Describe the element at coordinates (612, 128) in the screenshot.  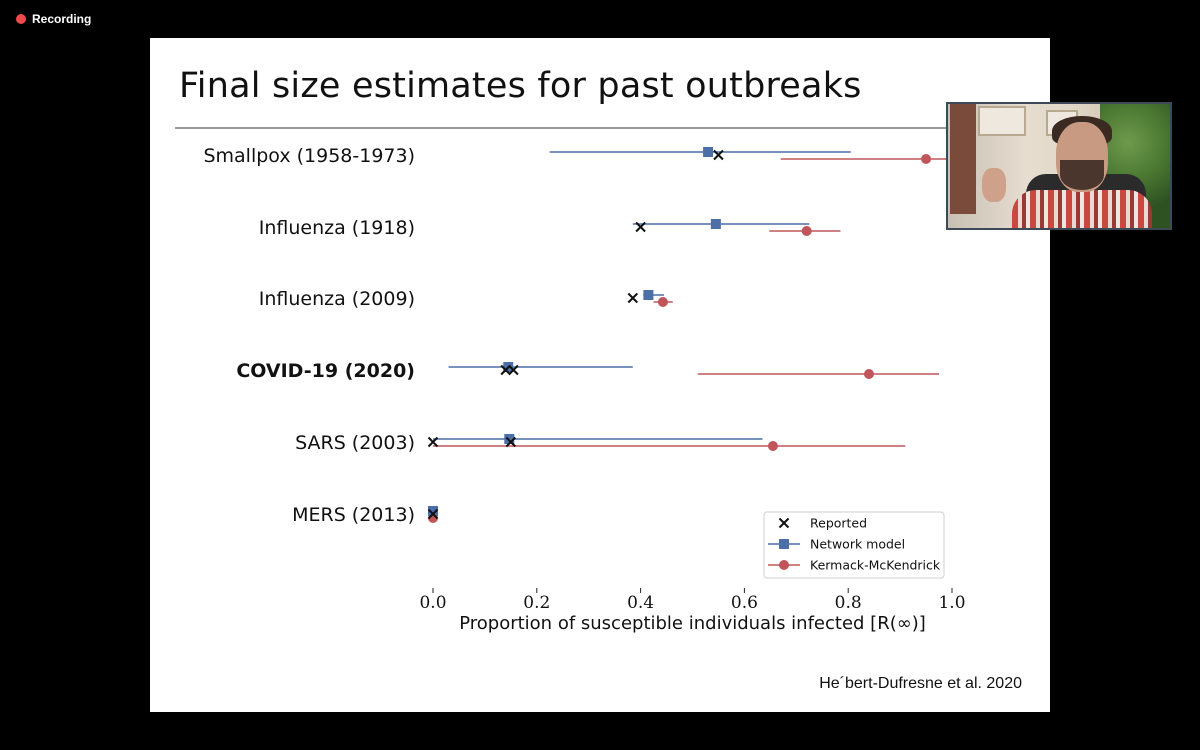
I see `title-divider` at that location.